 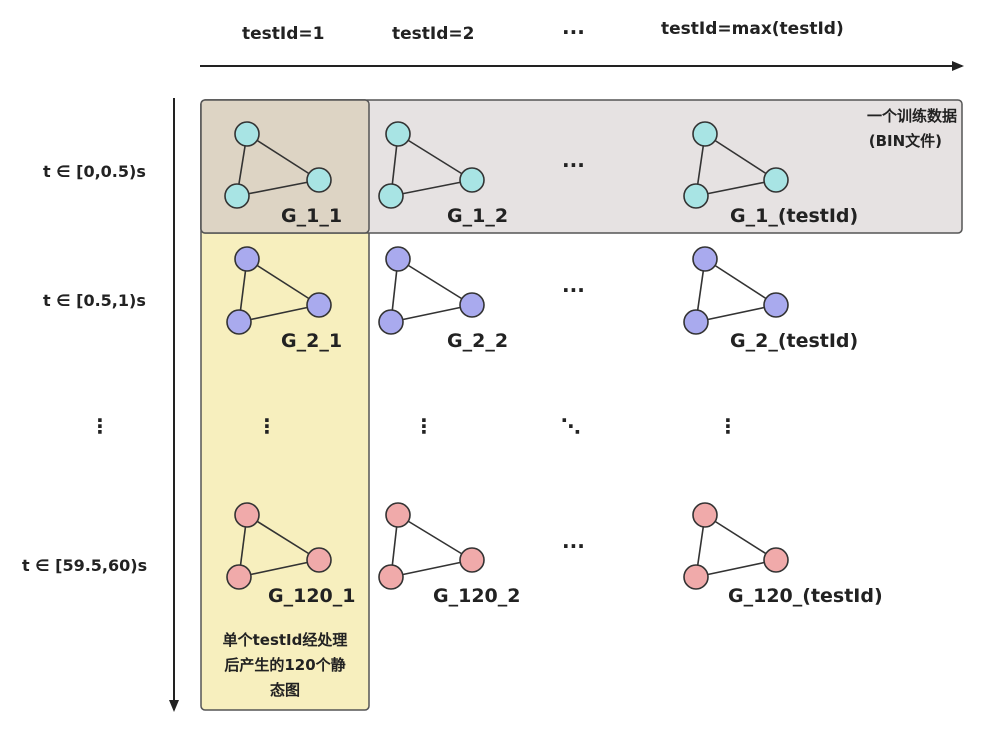 What do you see at coordinates (477, 341) in the screenshot?
I see `graph-label-2-2: G_2_2` at bounding box center [477, 341].